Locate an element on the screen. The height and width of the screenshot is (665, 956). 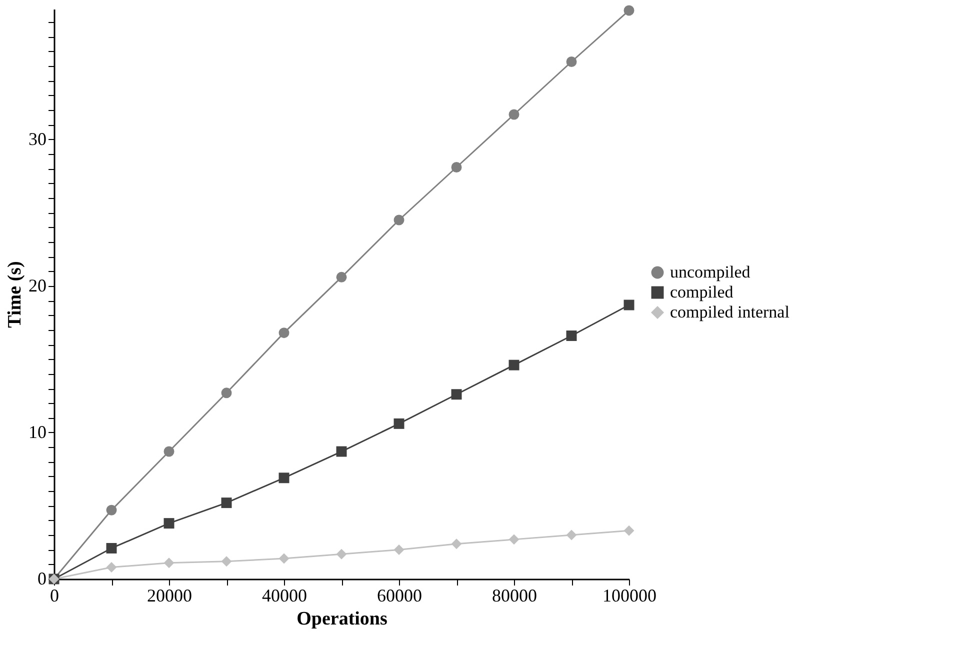
y-tick-label: 0 is located at coordinates (42, 578).